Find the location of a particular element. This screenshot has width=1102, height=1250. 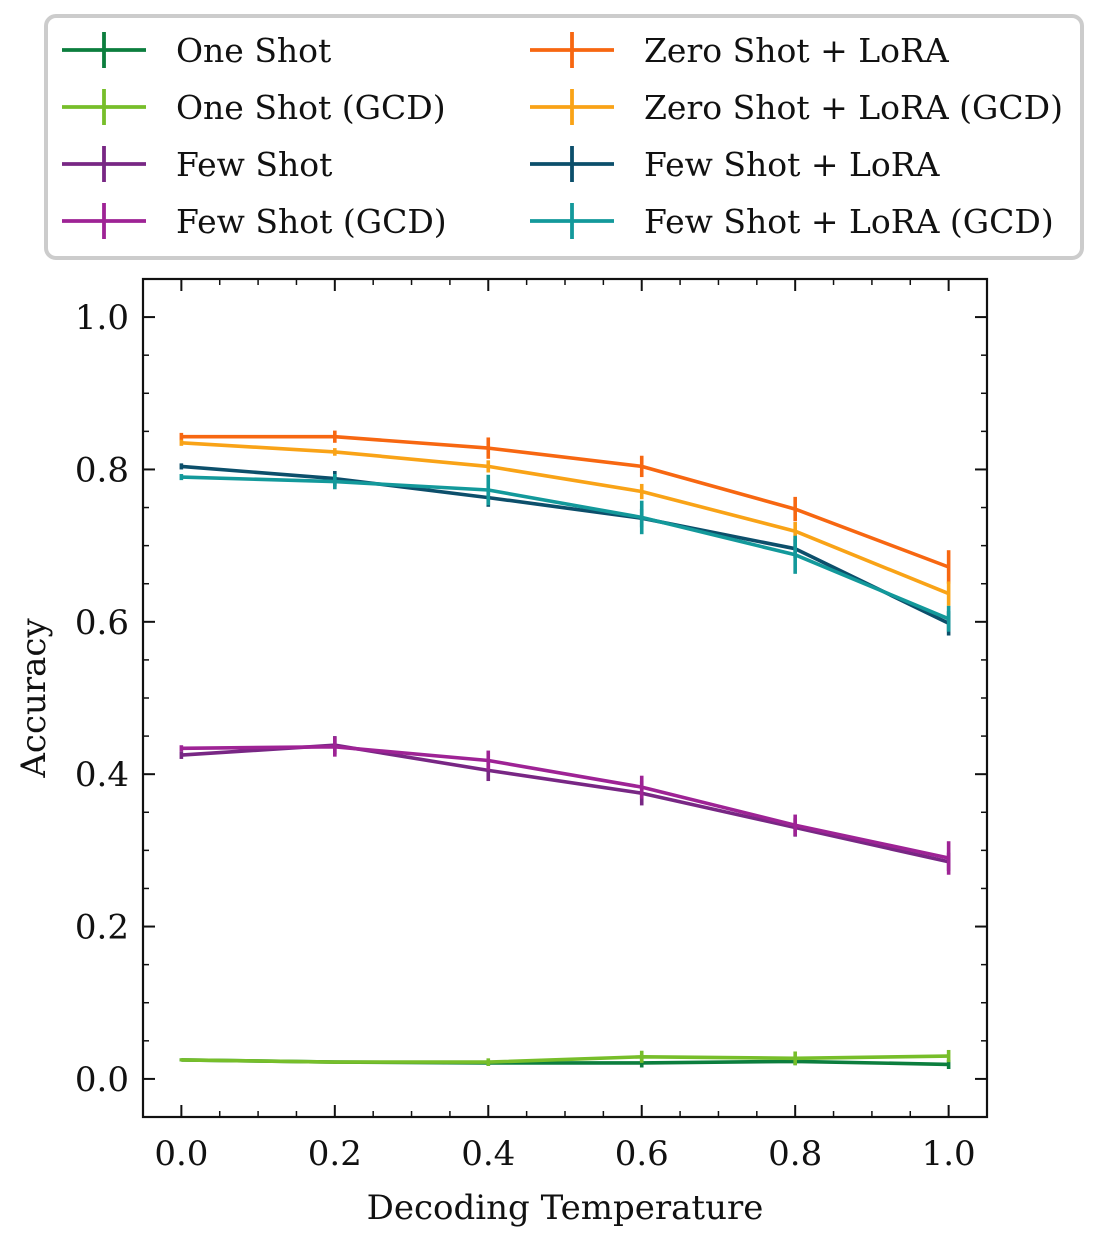

legend-entry: One Shot (GCD) is located at coordinates (254, 107).